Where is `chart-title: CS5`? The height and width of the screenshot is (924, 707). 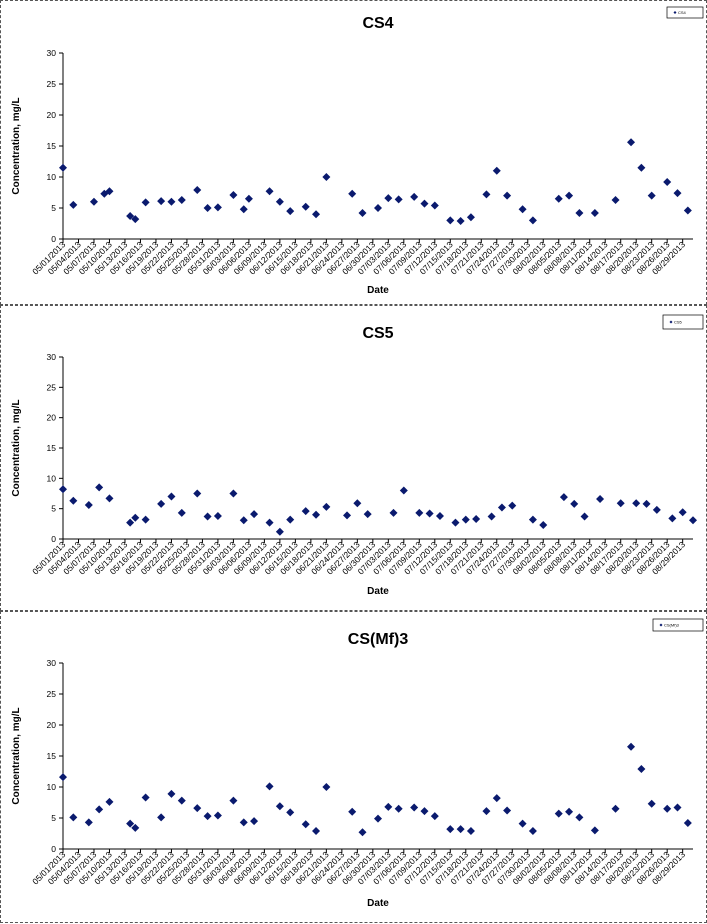 chart-title: CS5 is located at coordinates (377, 333).